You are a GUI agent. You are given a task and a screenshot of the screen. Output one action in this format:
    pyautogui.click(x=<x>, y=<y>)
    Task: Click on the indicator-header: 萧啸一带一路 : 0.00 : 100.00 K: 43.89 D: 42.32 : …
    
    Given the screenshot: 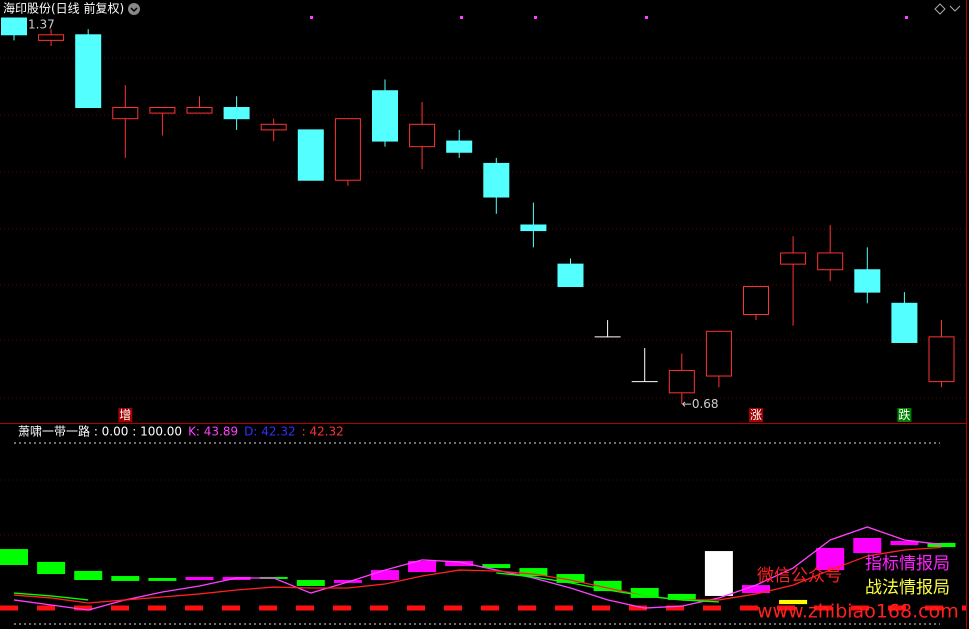 What is the action you would take?
    pyautogui.click(x=181, y=431)
    